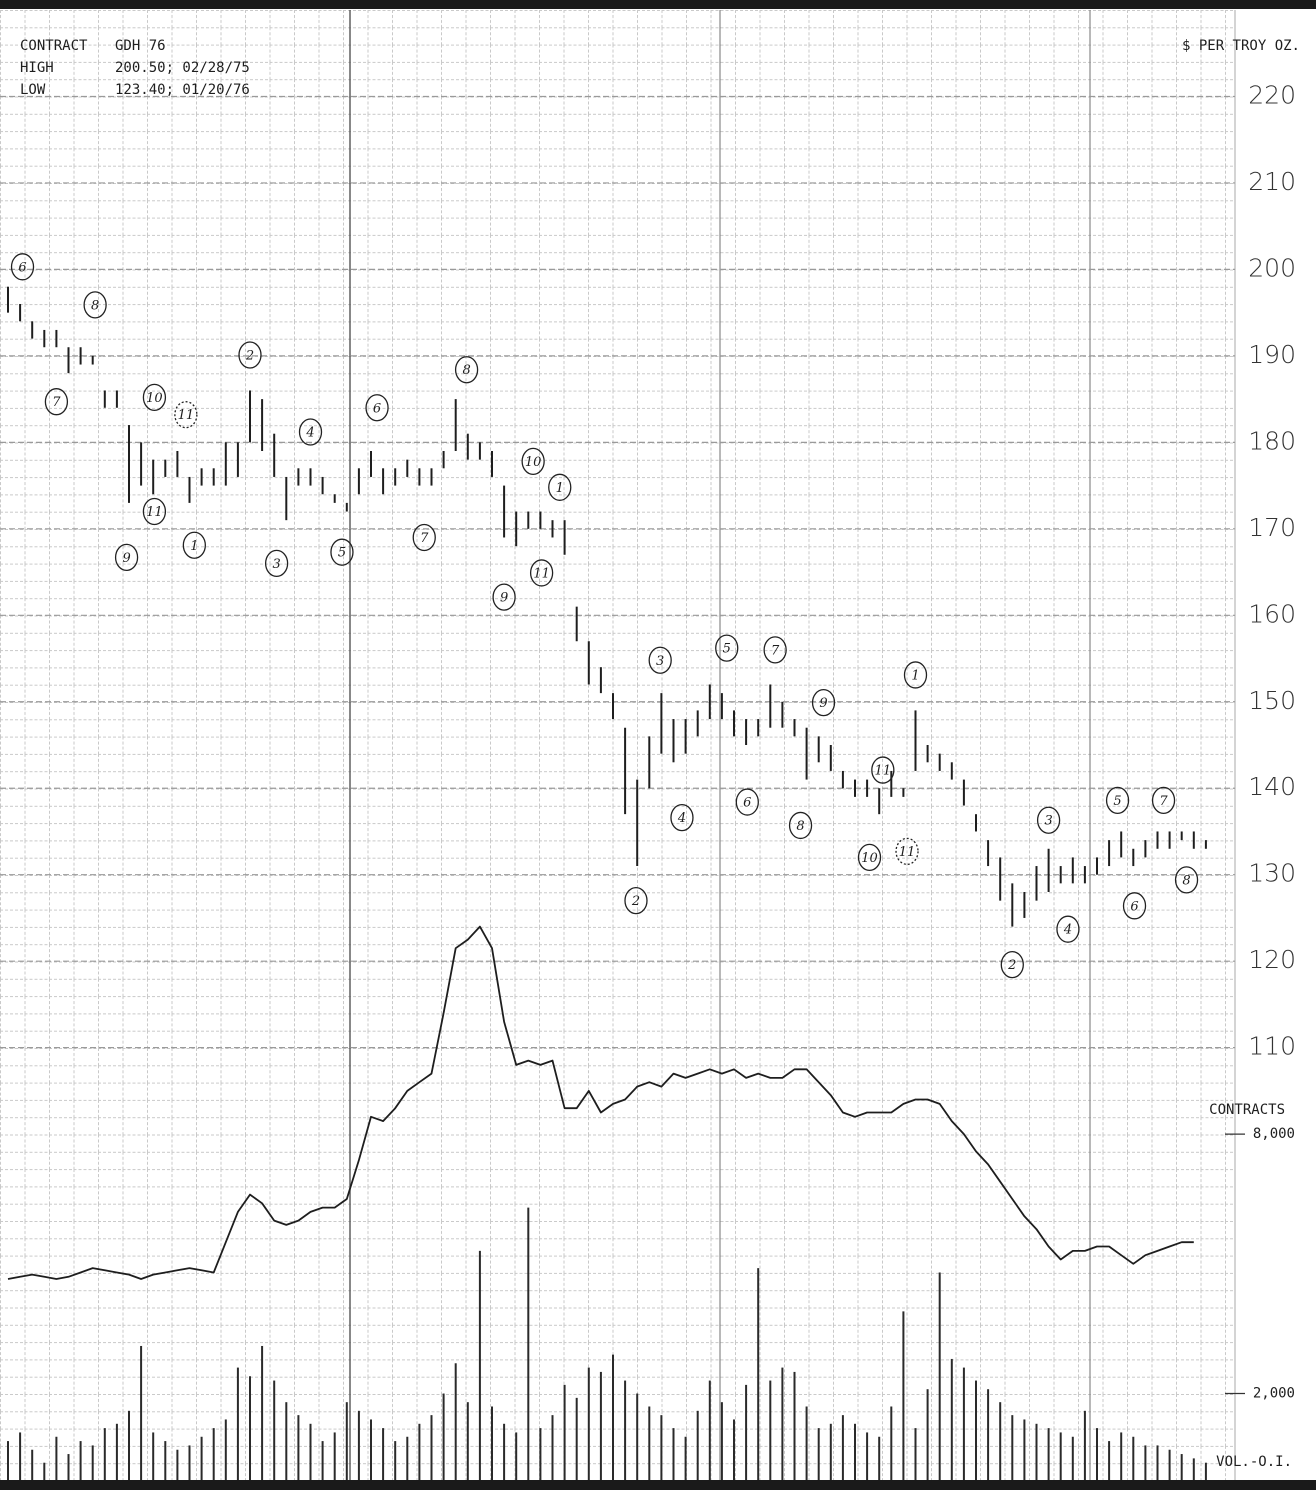 This screenshot has height=1494, width=1316. Describe the element at coordinates (1272, 181) in the screenshot. I see `y-tick-label: 210` at that location.